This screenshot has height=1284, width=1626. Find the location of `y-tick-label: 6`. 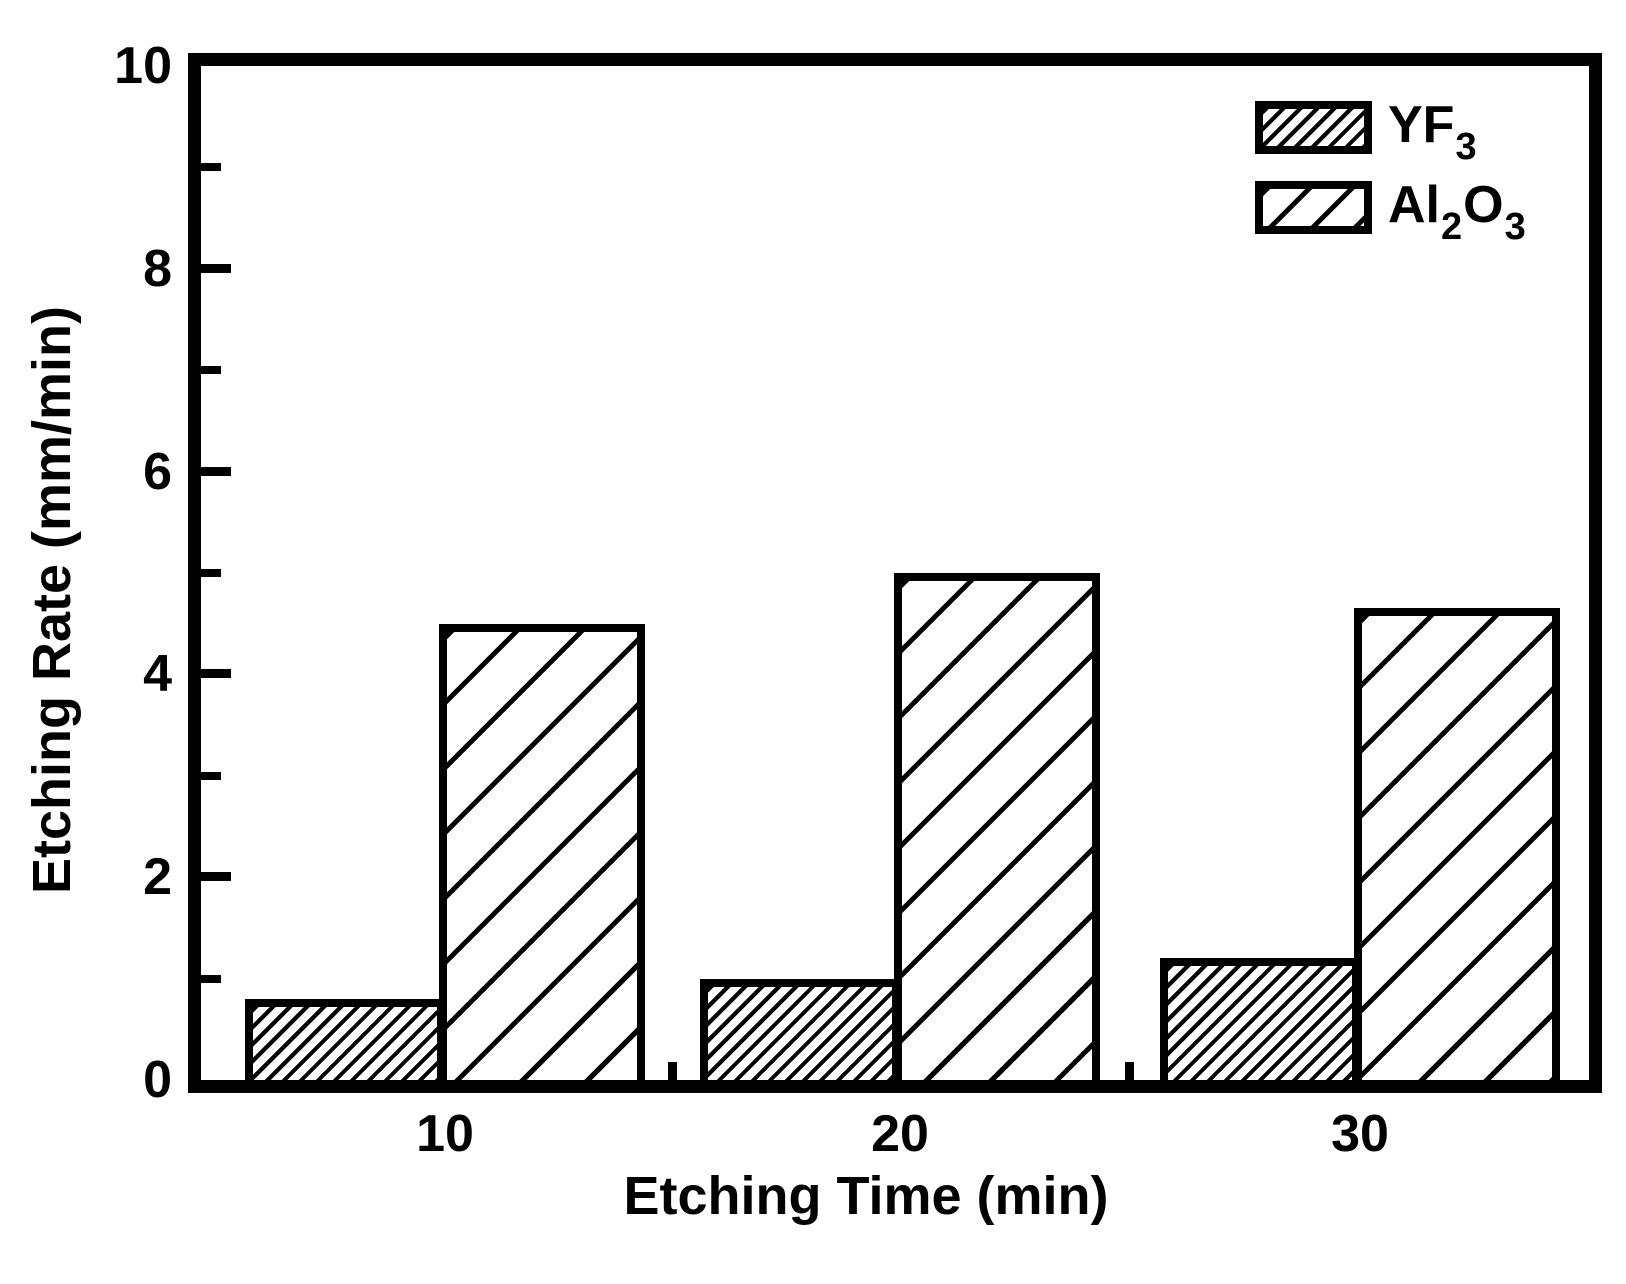

y-tick-label: 6 is located at coordinates (157, 472).